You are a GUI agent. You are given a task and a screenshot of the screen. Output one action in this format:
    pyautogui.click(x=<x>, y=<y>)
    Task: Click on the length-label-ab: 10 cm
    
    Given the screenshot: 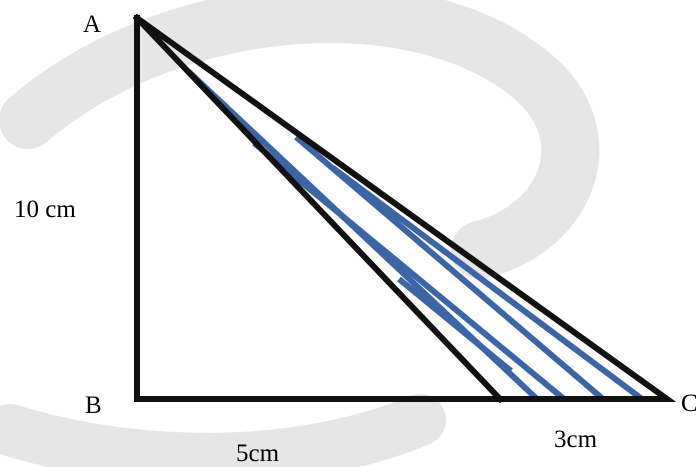 What is the action you would take?
    pyautogui.click(x=45, y=209)
    